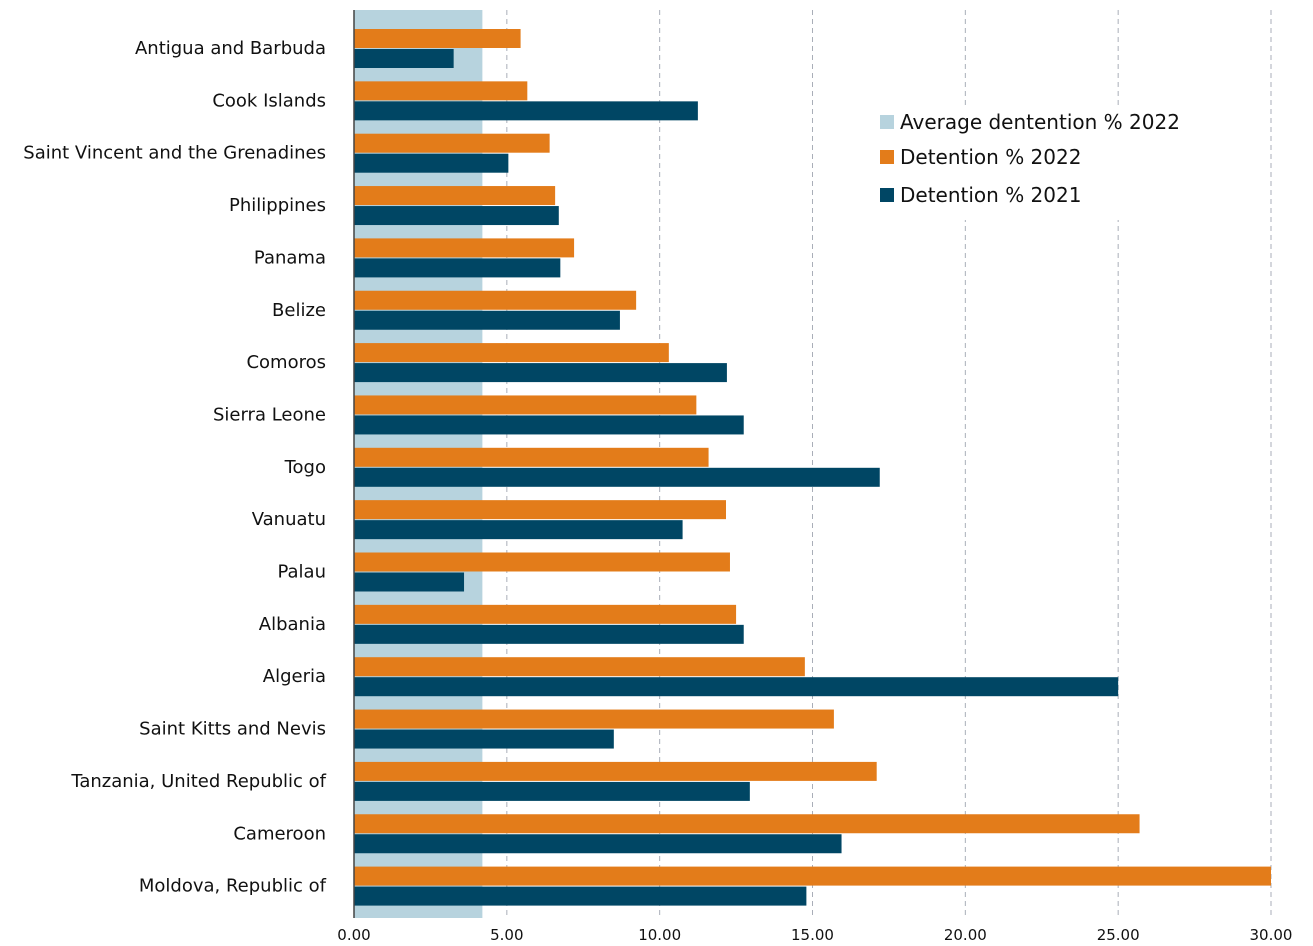 The width and height of the screenshot is (1313, 946). Describe the element at coordinates (511, 353) in the screenshot. I see `bar-detention-2022-comoros` at that location.